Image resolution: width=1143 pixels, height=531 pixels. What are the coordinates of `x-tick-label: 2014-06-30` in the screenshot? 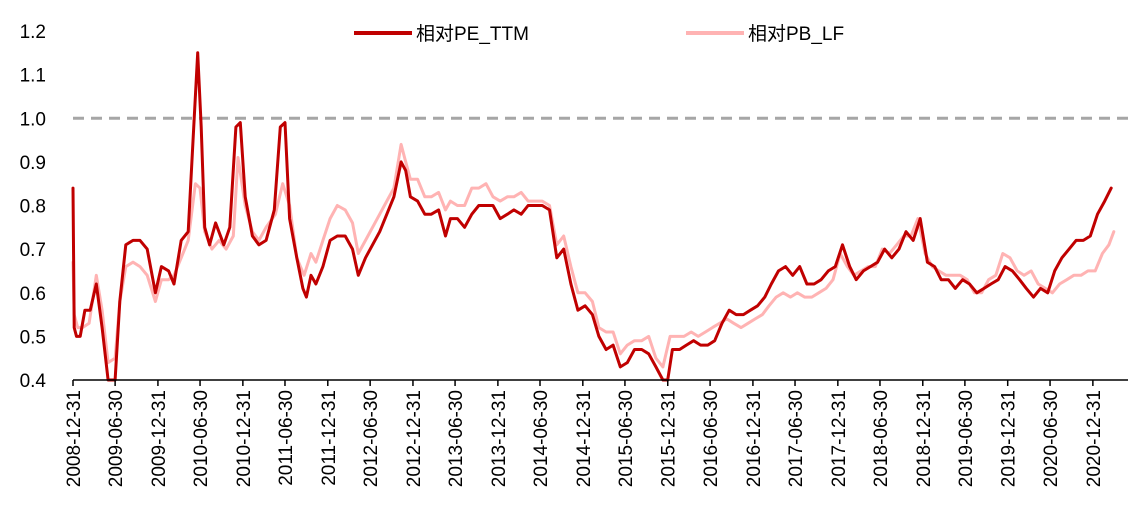 It's located at (541, 438).